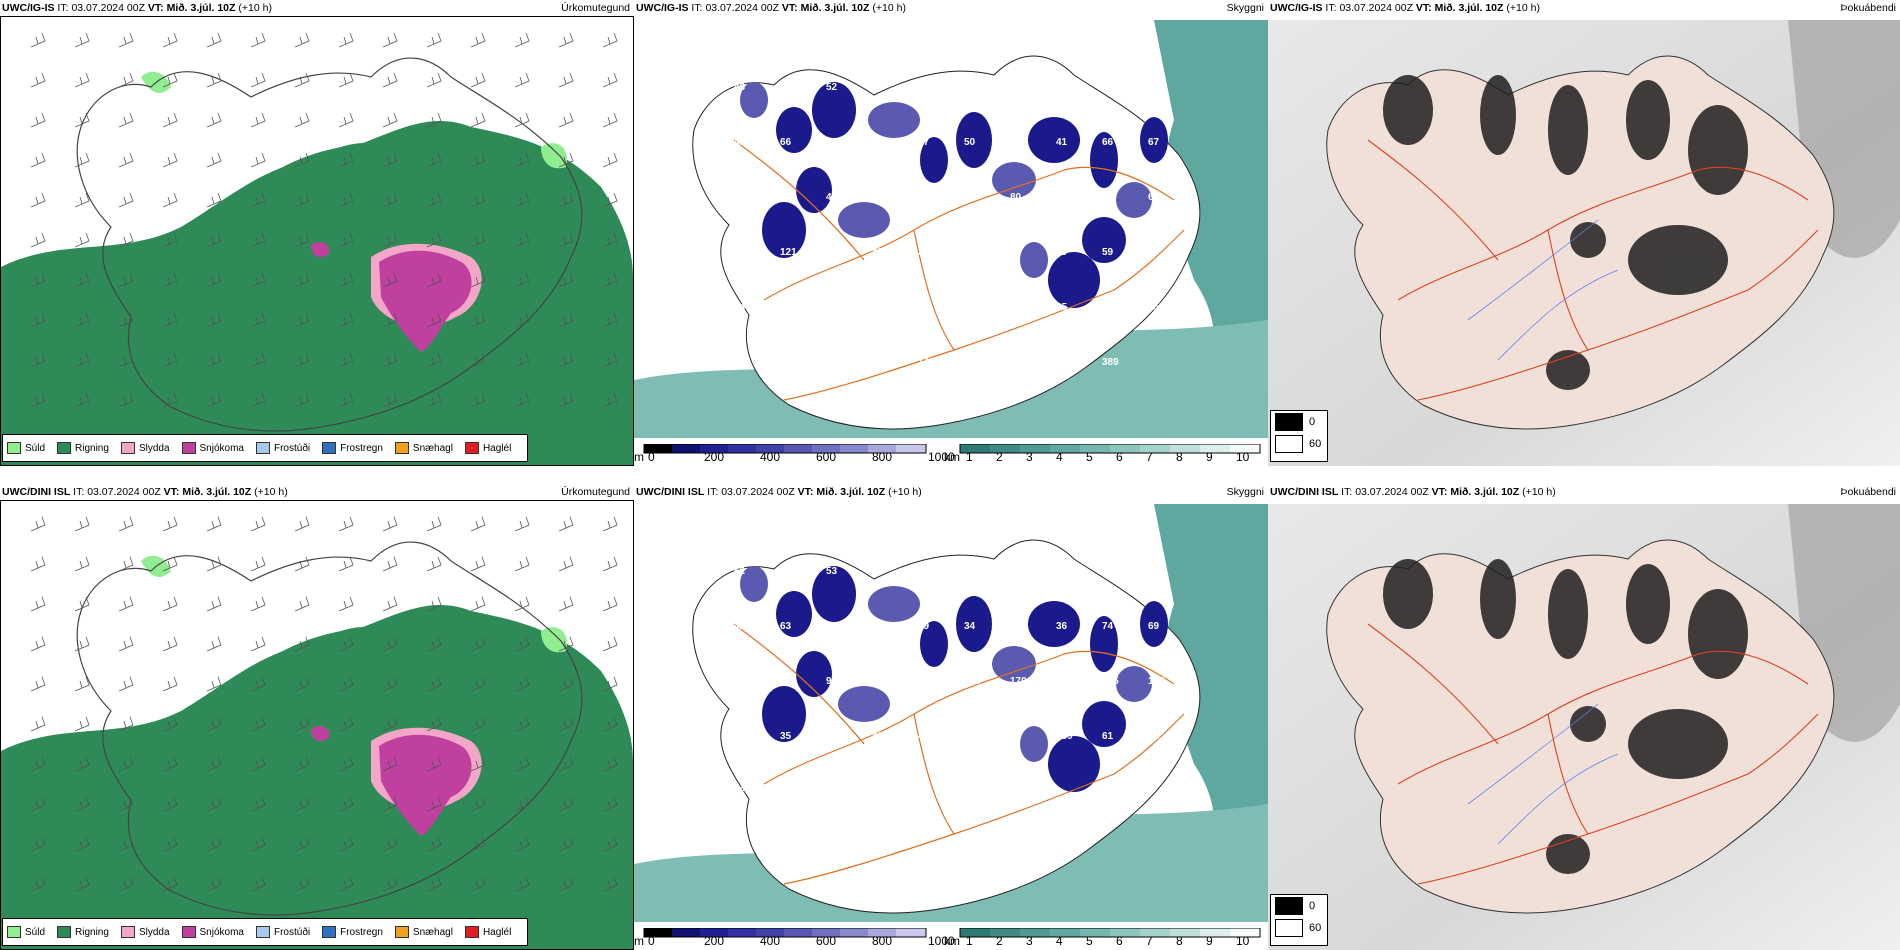 This screenshot has height=950, width=1900. What do you see at coordinates (432, 932) in the screenshot?
I see `legend-label: Snæhagl` at bounding box center [432, 932].